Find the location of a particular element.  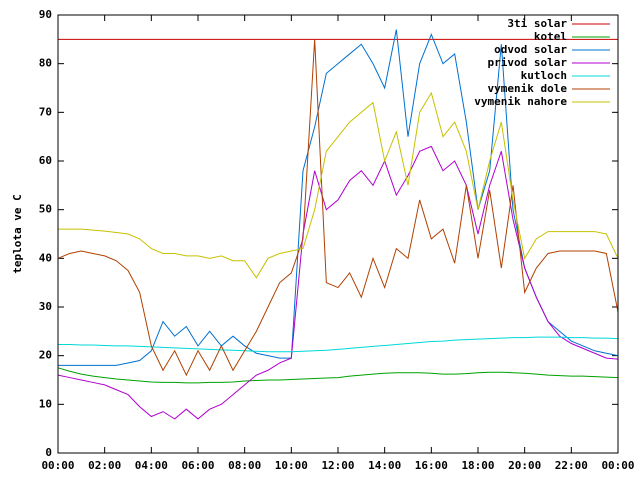

x-tick-label: 16:00 is located at coordinates (431, 465).